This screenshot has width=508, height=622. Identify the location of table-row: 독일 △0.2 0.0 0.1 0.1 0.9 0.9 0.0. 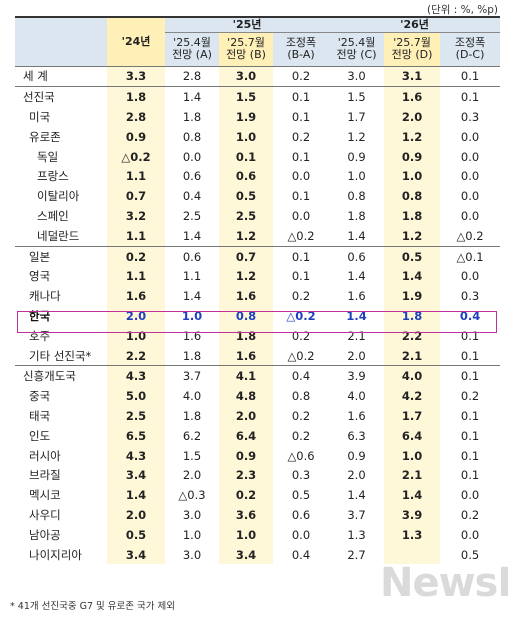
(257, 156).